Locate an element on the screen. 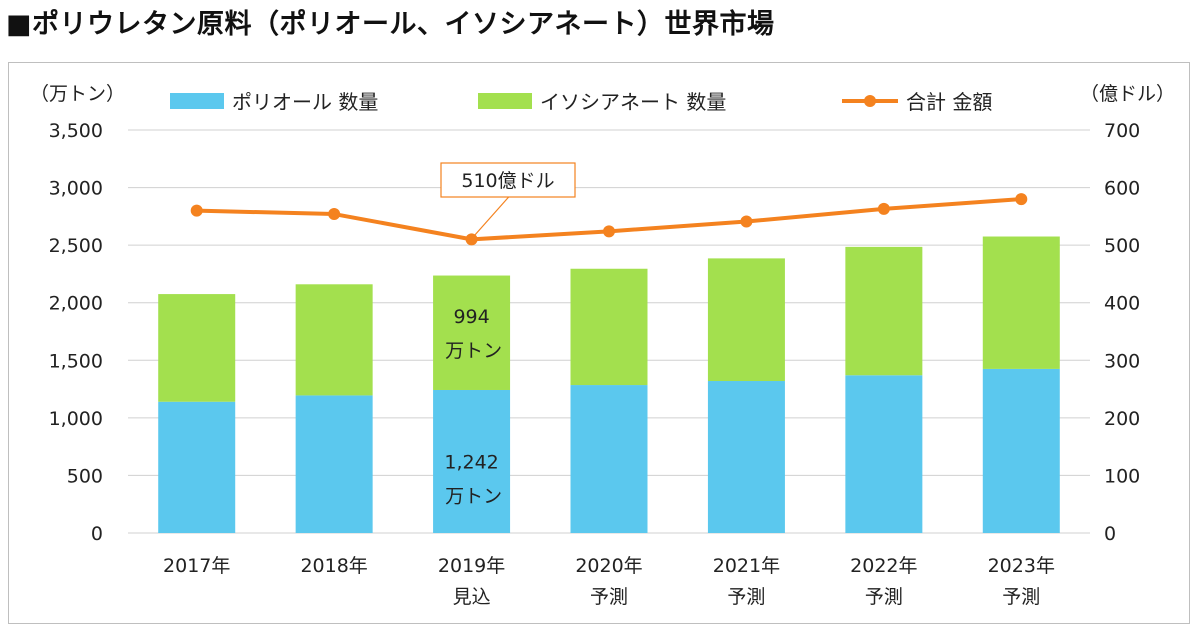 This screenshot has width=1200, height=630. legend-label-total: 合計 金額 is located at coordinates (949, 102).